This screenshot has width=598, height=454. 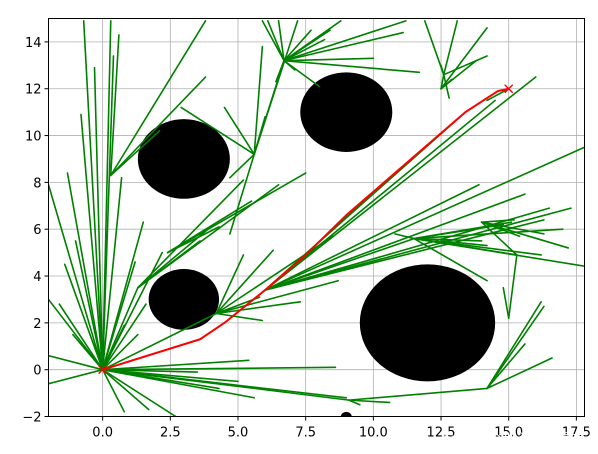 What do you see at coordinates (170, 433) in the screenshot?
I see `x-tick-label: 2.5` at bounding box center [170, 433].